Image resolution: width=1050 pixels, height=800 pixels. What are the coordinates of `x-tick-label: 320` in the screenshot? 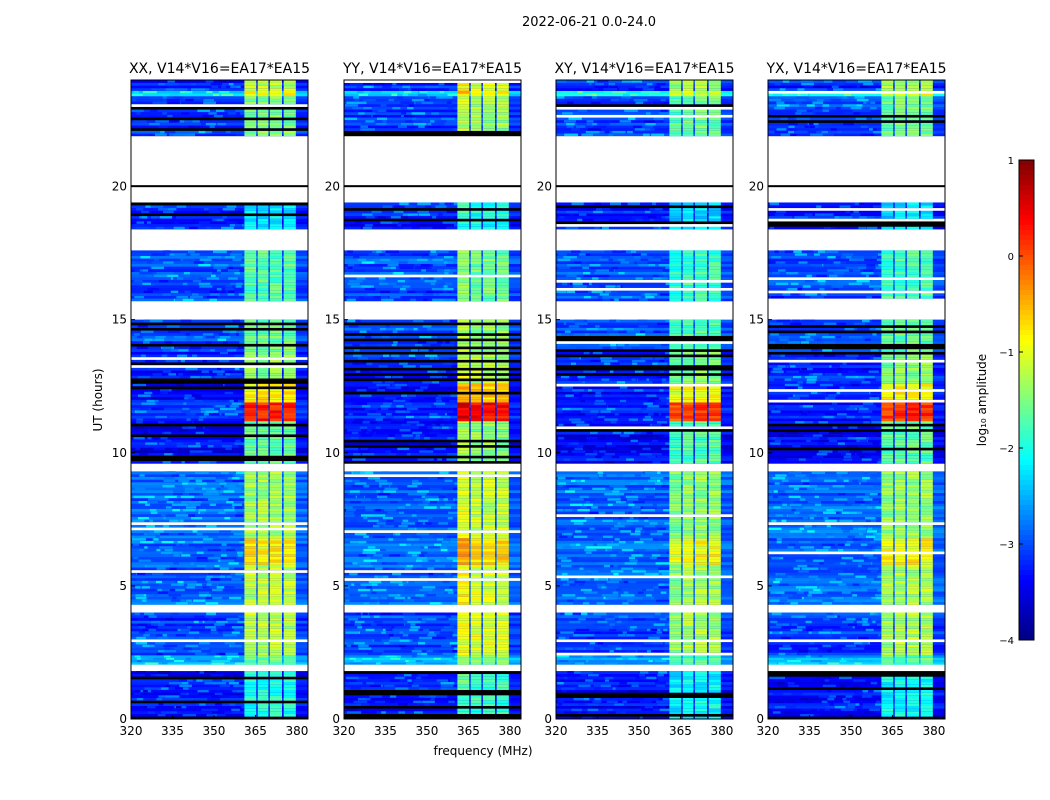 It's located at (131, 731).